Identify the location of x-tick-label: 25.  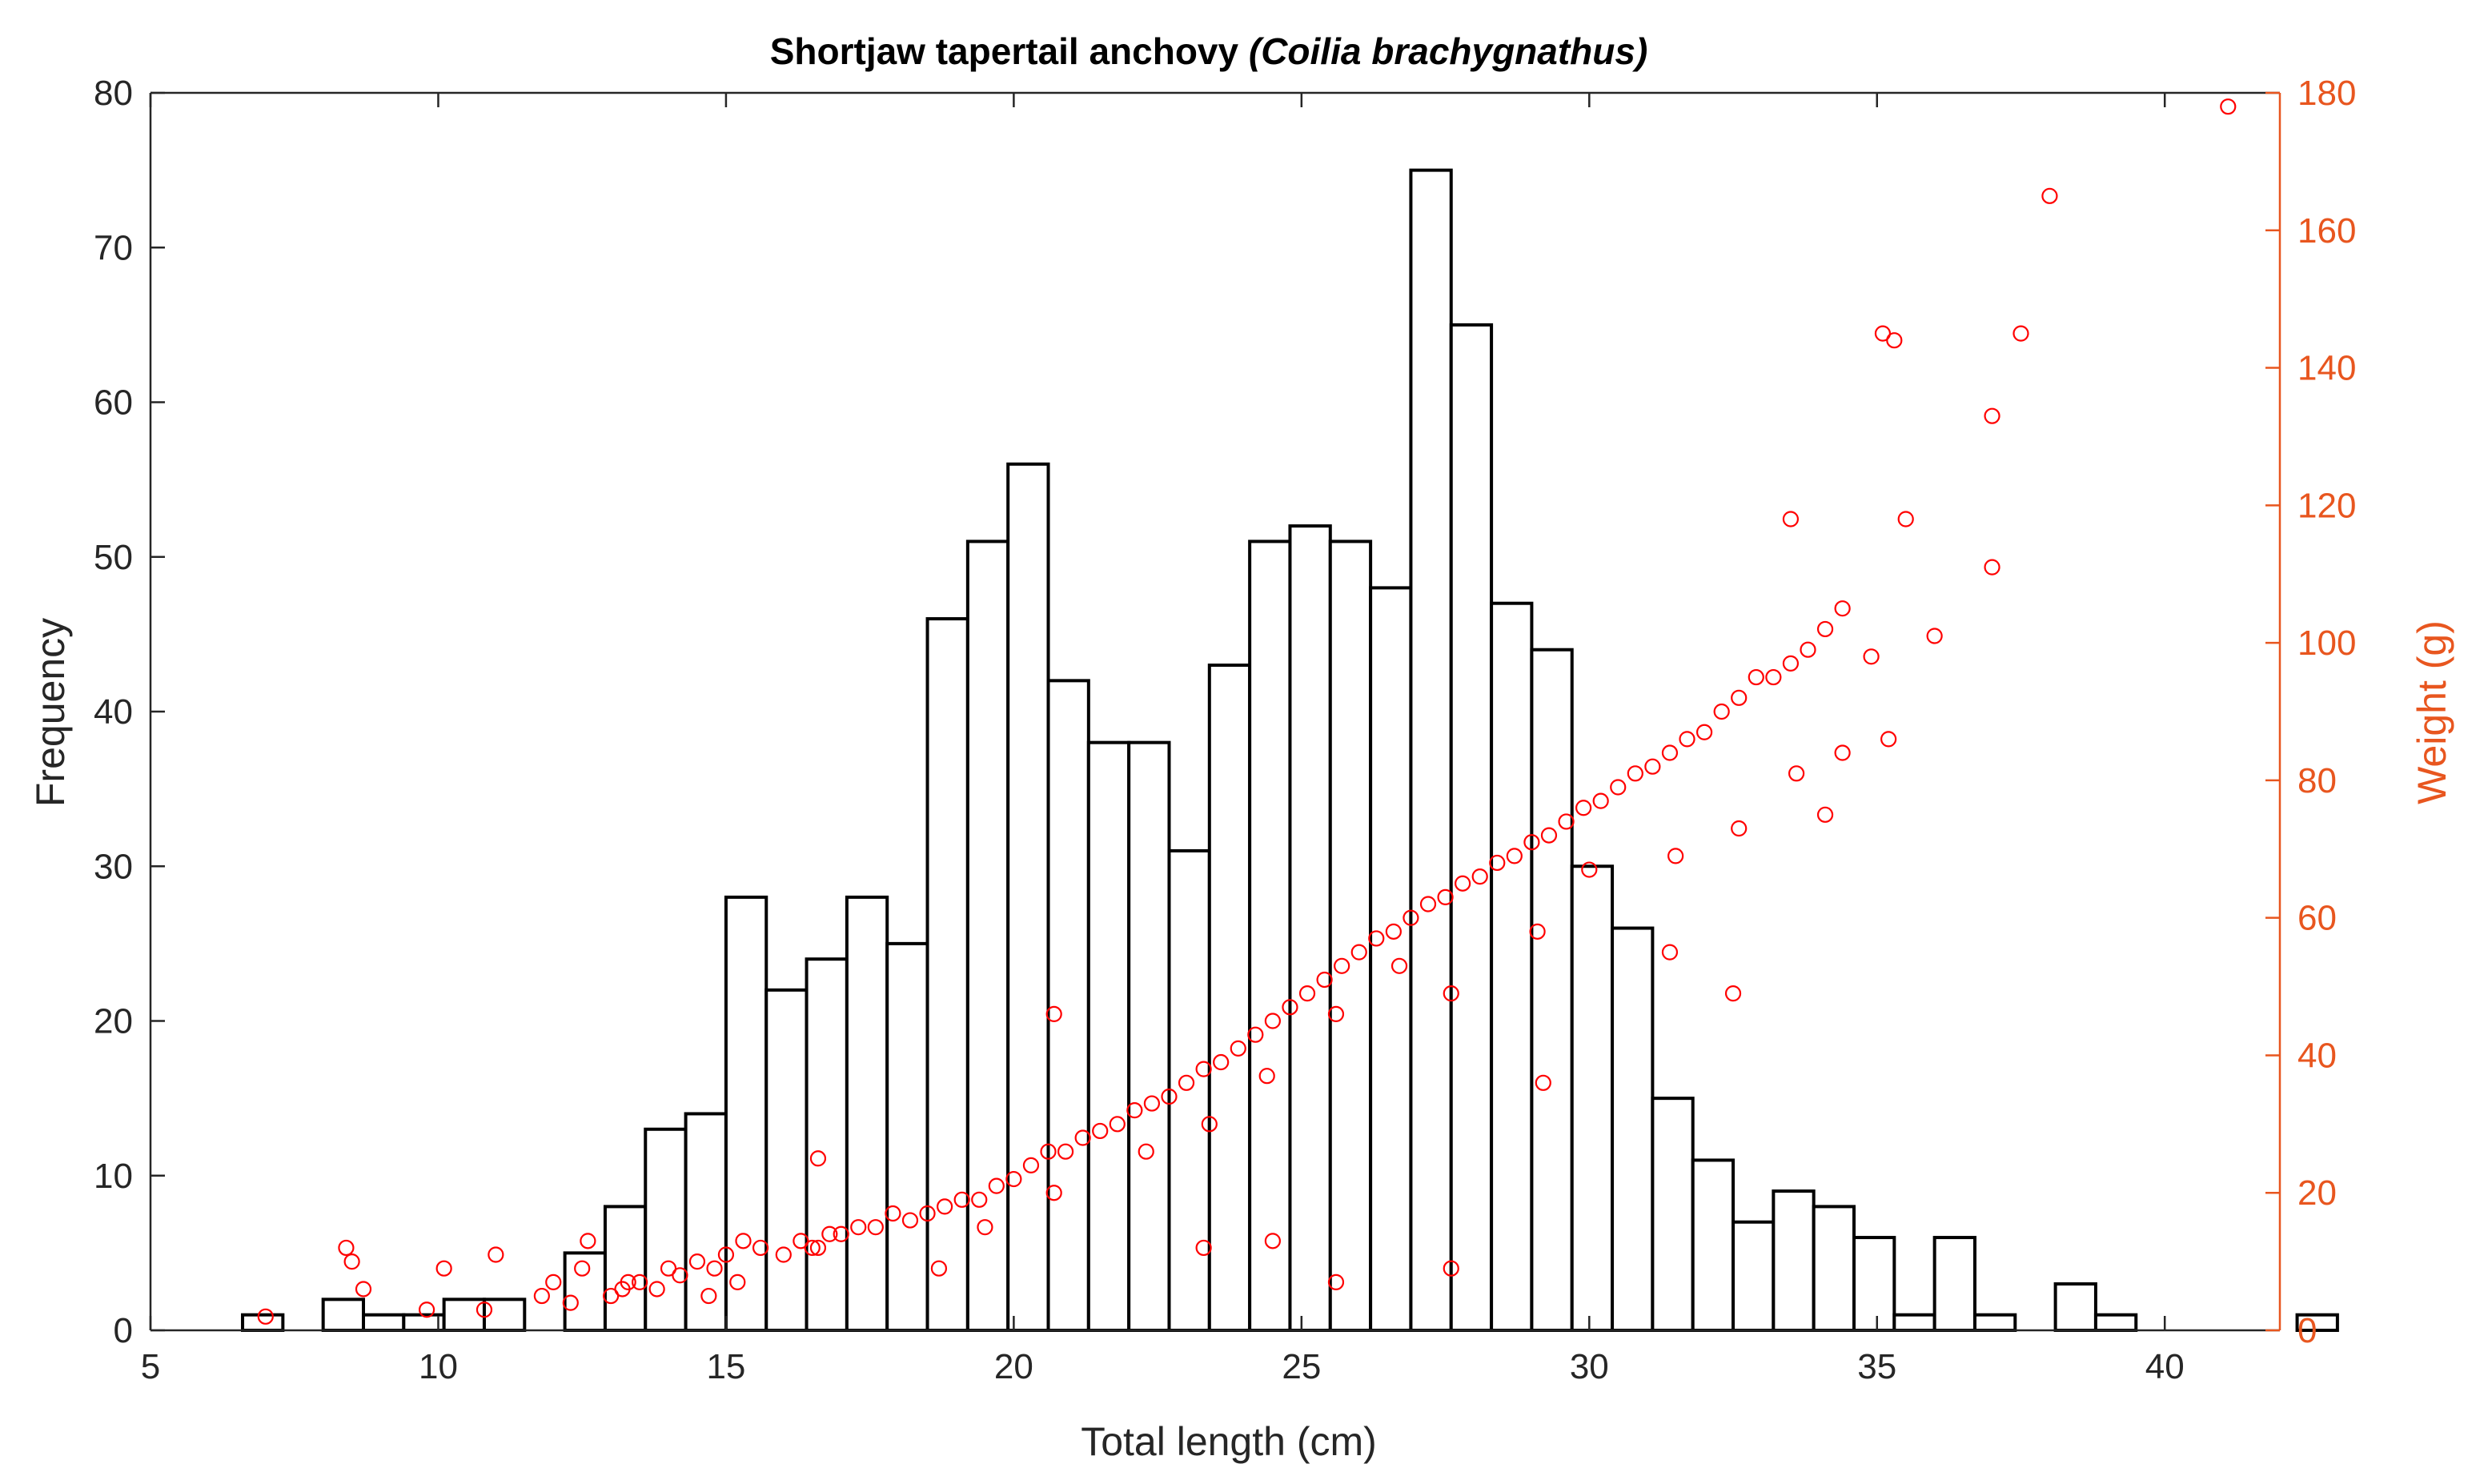
(1302, 1366).